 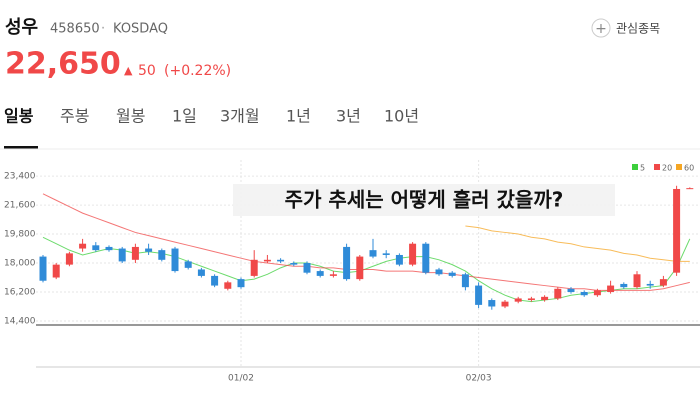 I want to click on y-tick-label: 21,600, so click(x=20, y=206).